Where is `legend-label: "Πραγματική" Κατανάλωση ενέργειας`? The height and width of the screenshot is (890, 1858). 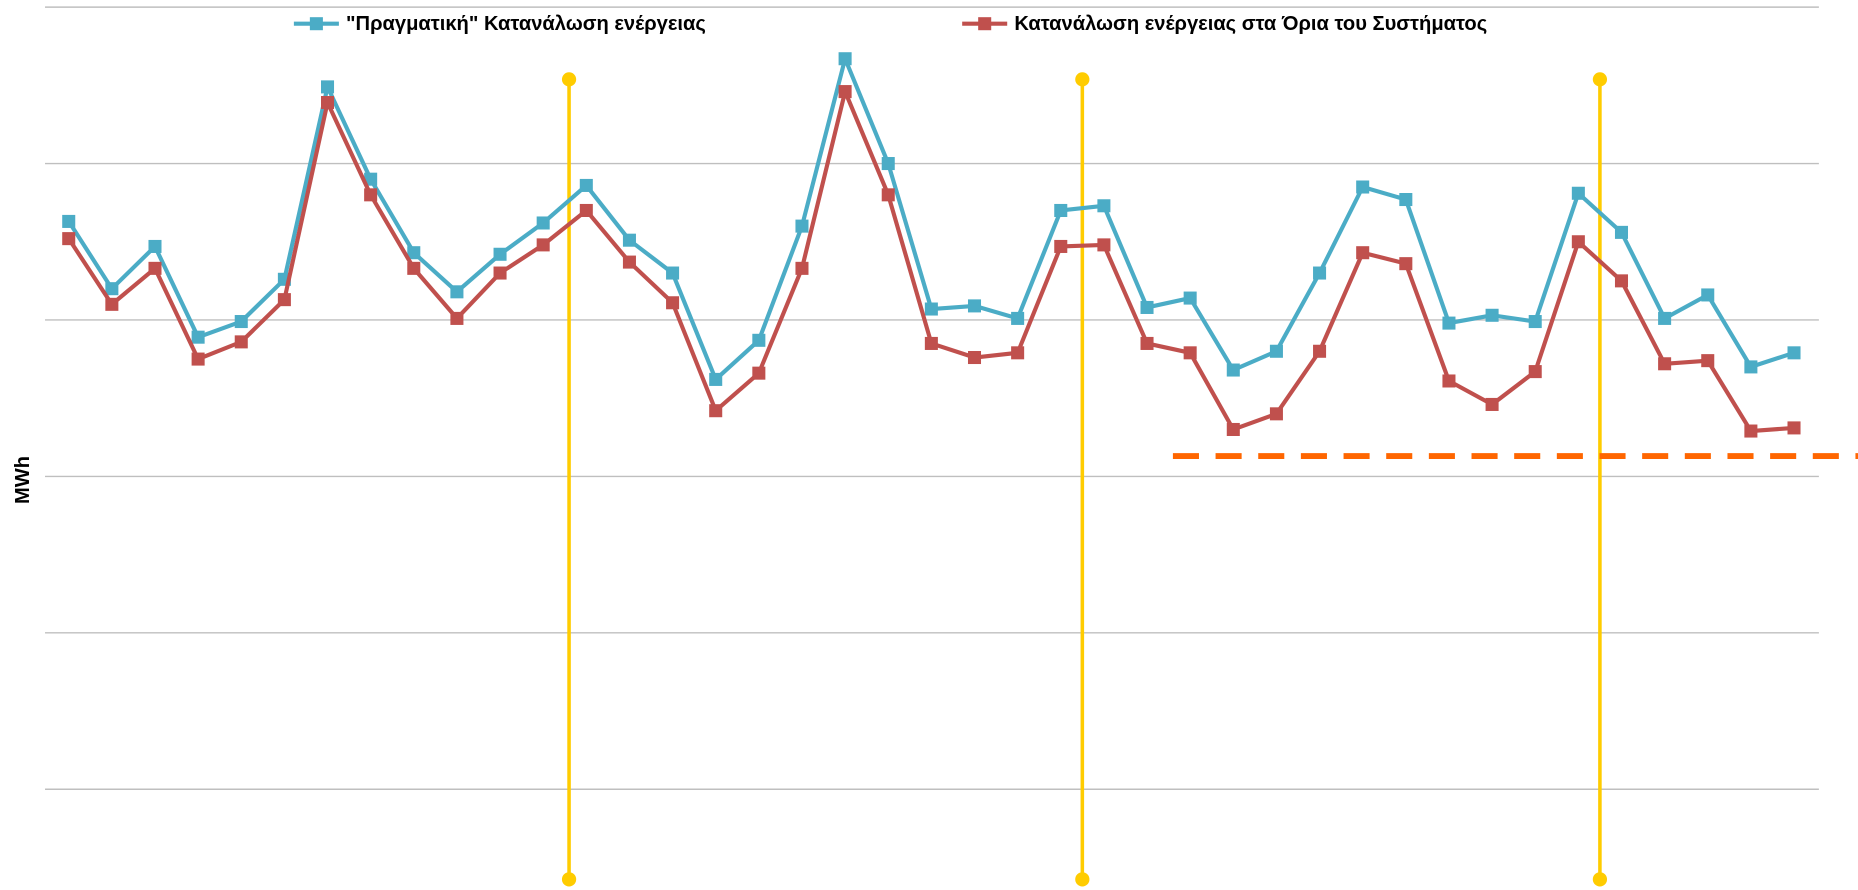 legend-label: "Πραγματική" Κατανάλωση ενέργειας is located at coordinates (526, 24).